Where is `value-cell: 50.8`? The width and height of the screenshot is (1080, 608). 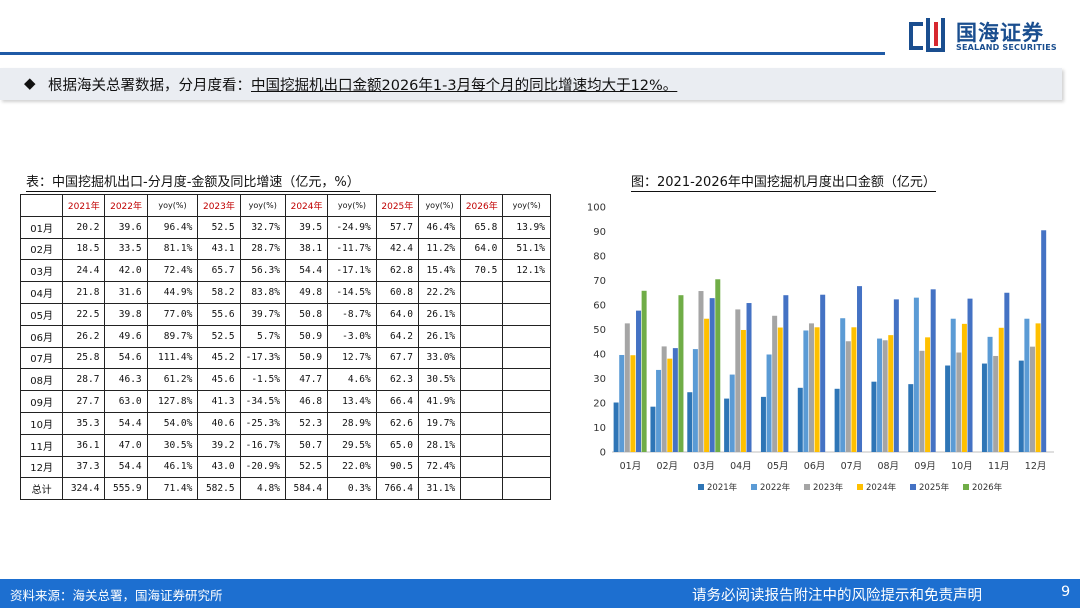
value-cell: 50.8 is located at coordinates (306, 314).